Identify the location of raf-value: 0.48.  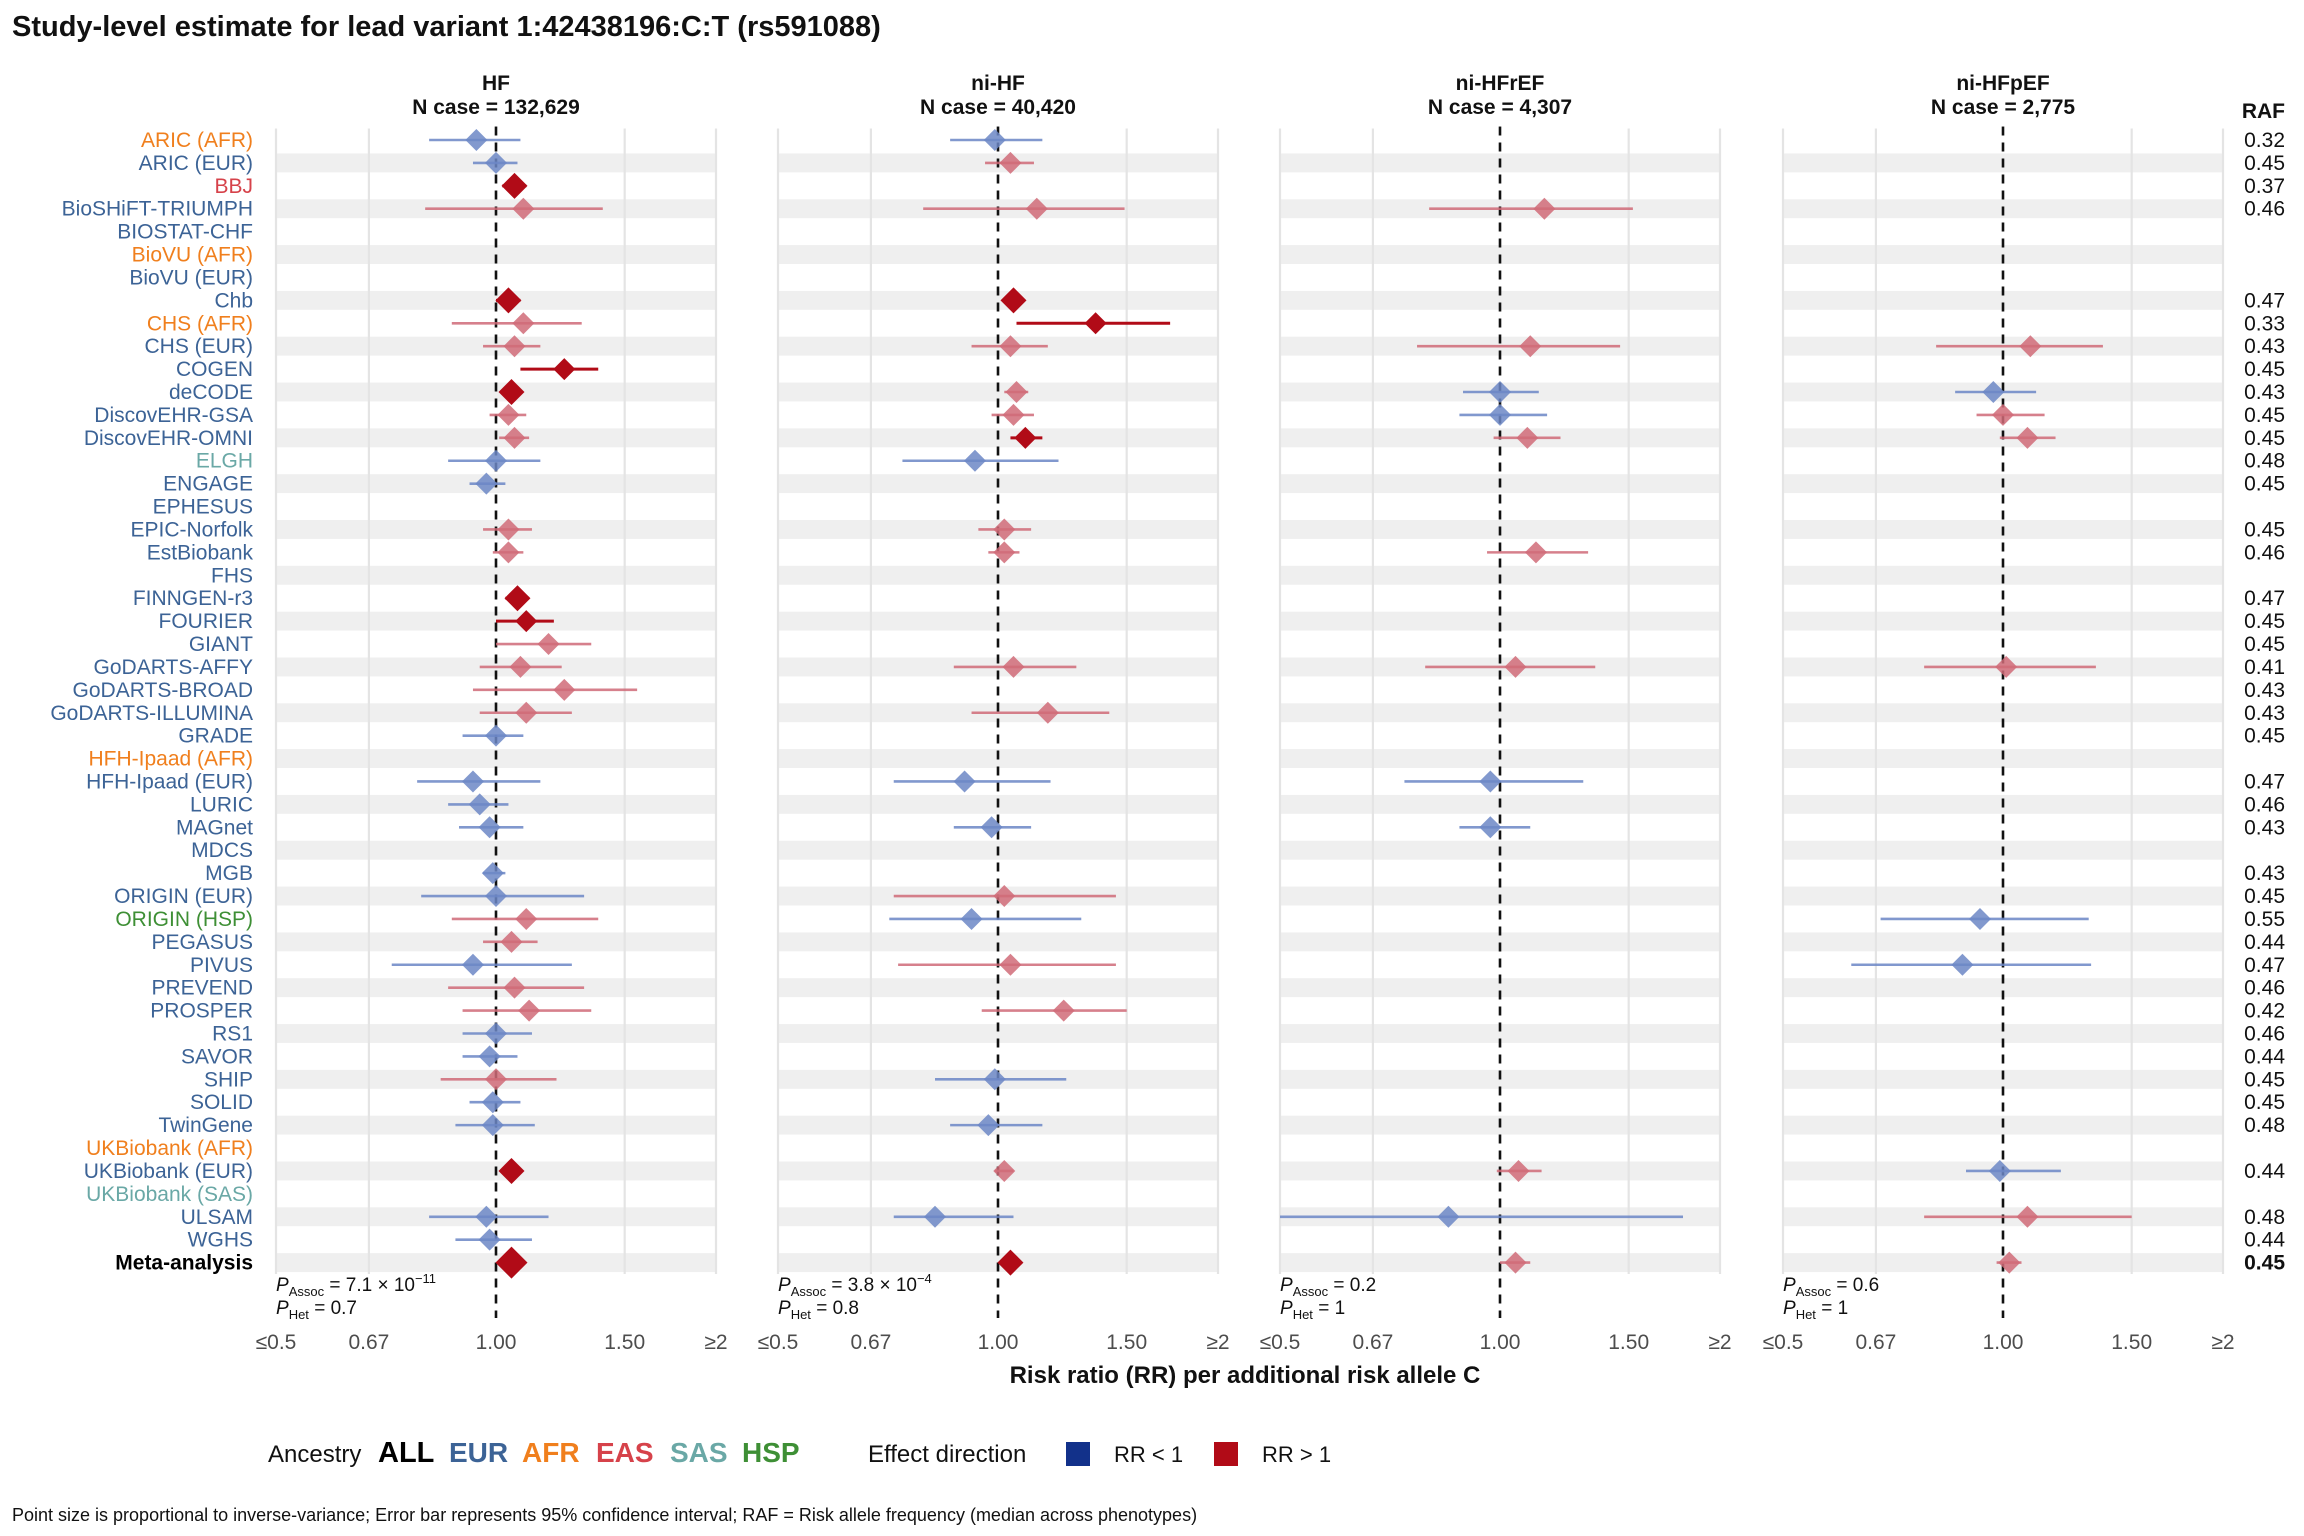
(2264, 1217).